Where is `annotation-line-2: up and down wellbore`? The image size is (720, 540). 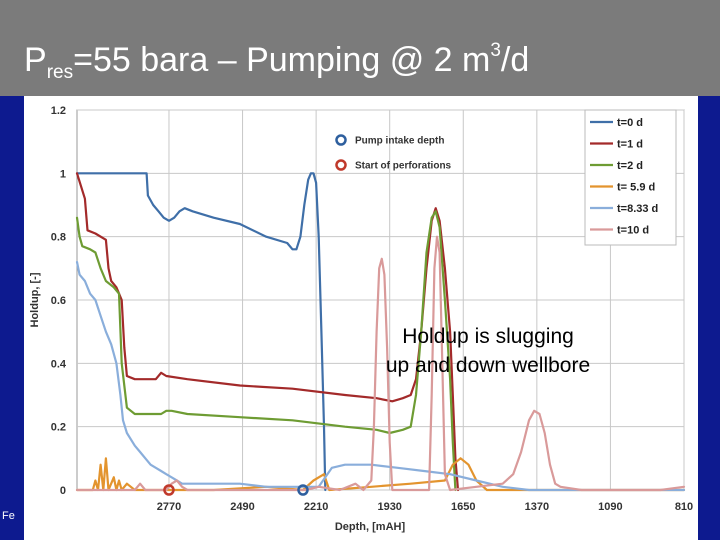
annotation-line-2: up and down wellbore is located at coordinates (488, 365).